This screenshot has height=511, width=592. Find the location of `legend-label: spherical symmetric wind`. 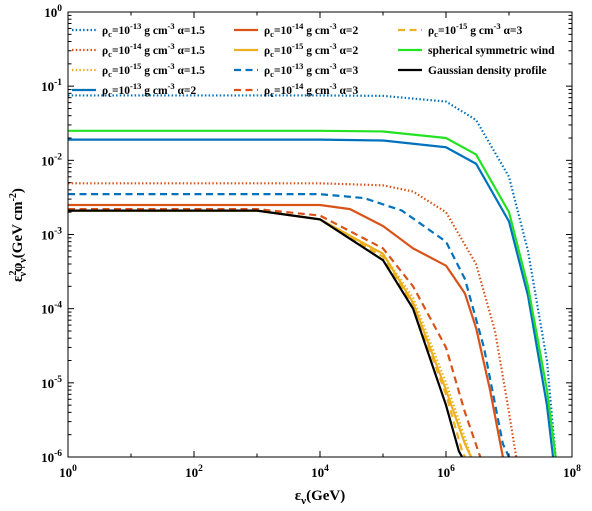

legend-label: spherical symmetric wind is located at coordinates (491, 51).